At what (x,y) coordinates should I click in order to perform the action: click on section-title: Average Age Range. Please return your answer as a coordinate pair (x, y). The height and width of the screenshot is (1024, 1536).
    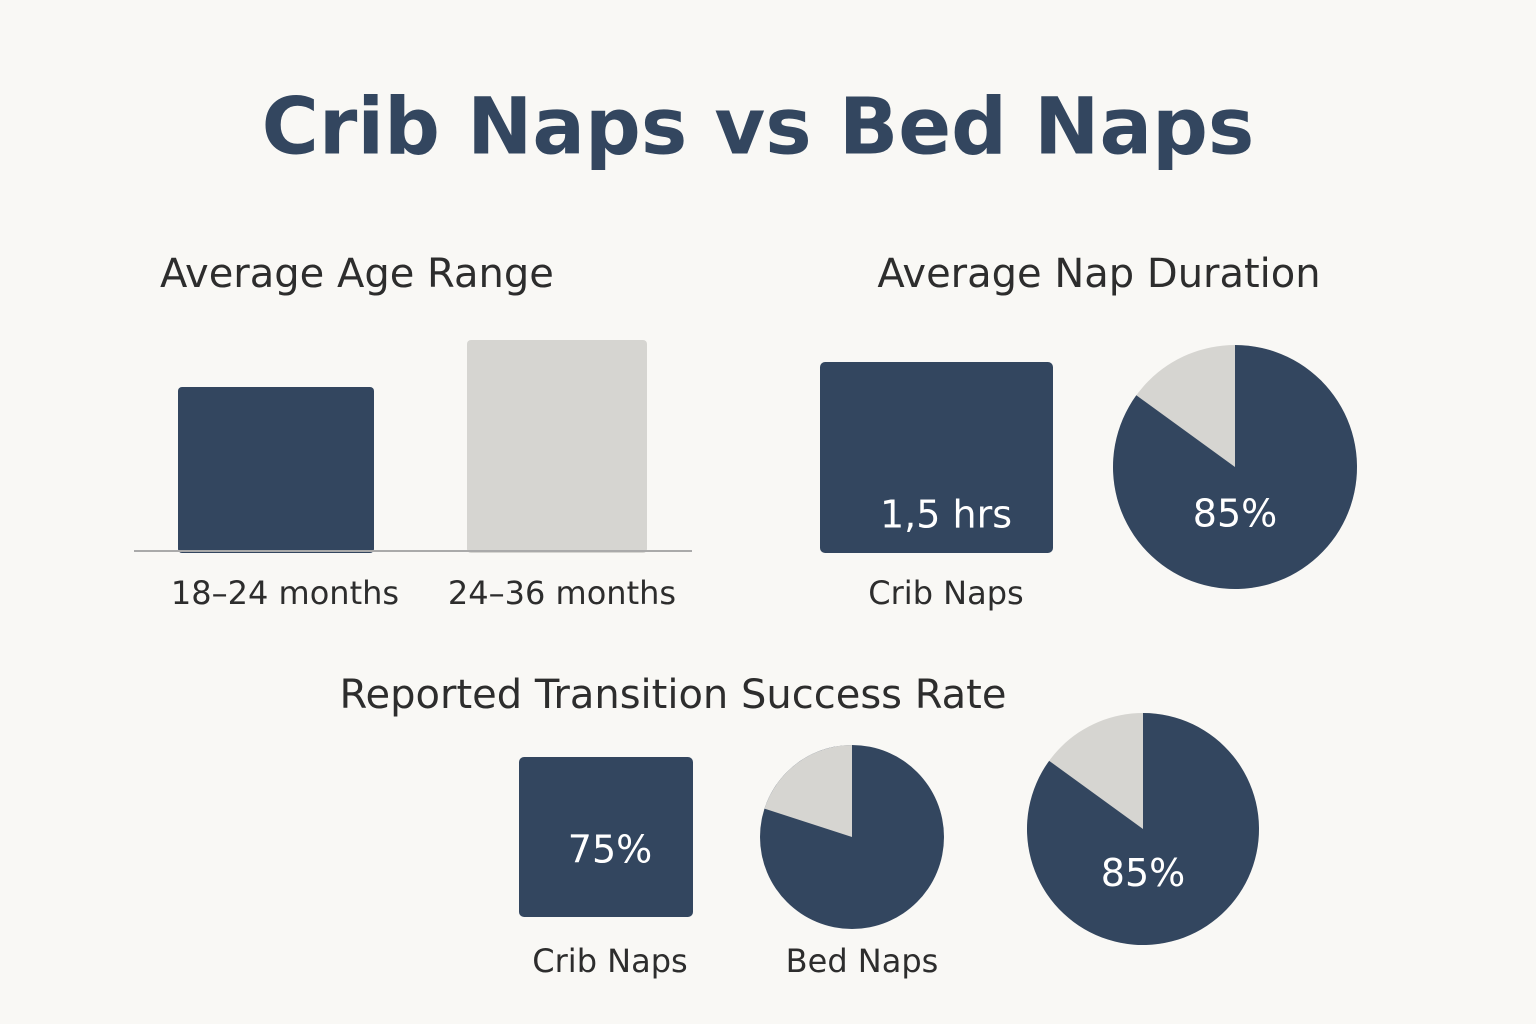
    Looking at the image, I should click on (357, 274).